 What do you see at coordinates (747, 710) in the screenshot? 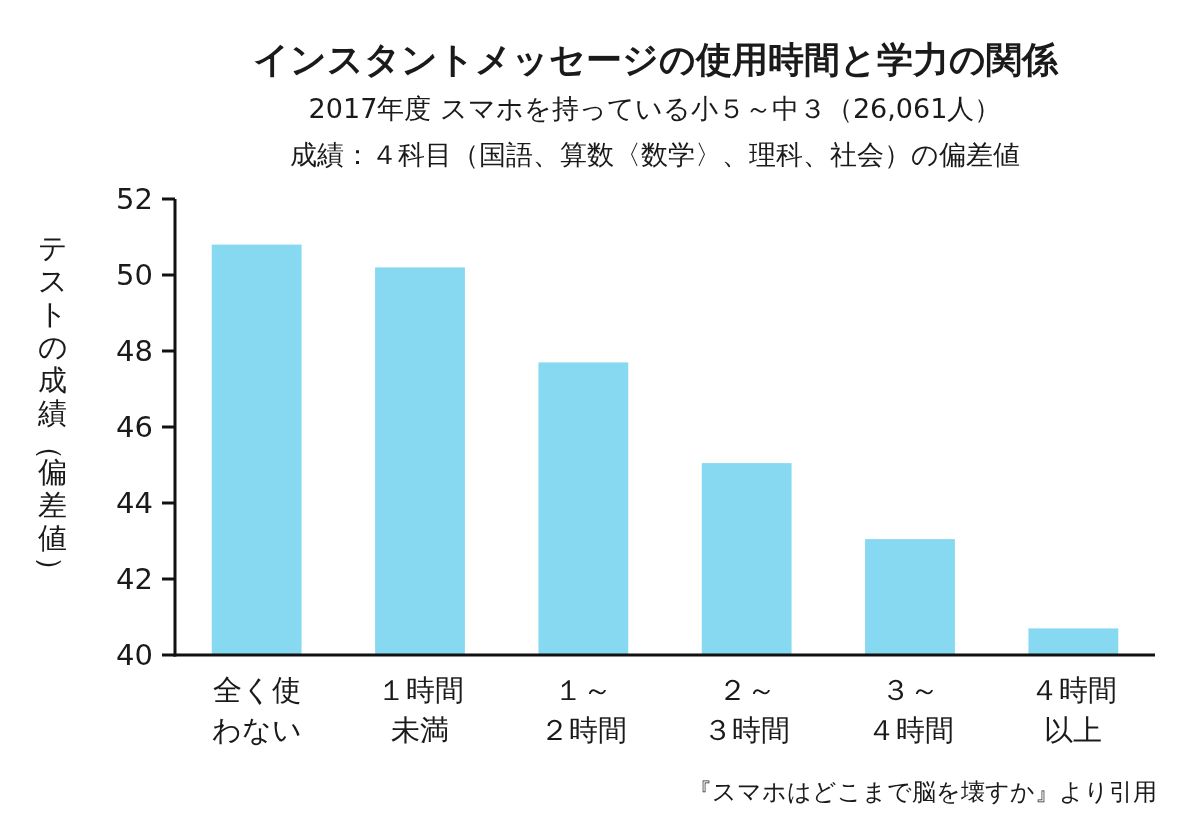
I see `x-tick-label: ２～３時間` at bounding box center [747, 710].